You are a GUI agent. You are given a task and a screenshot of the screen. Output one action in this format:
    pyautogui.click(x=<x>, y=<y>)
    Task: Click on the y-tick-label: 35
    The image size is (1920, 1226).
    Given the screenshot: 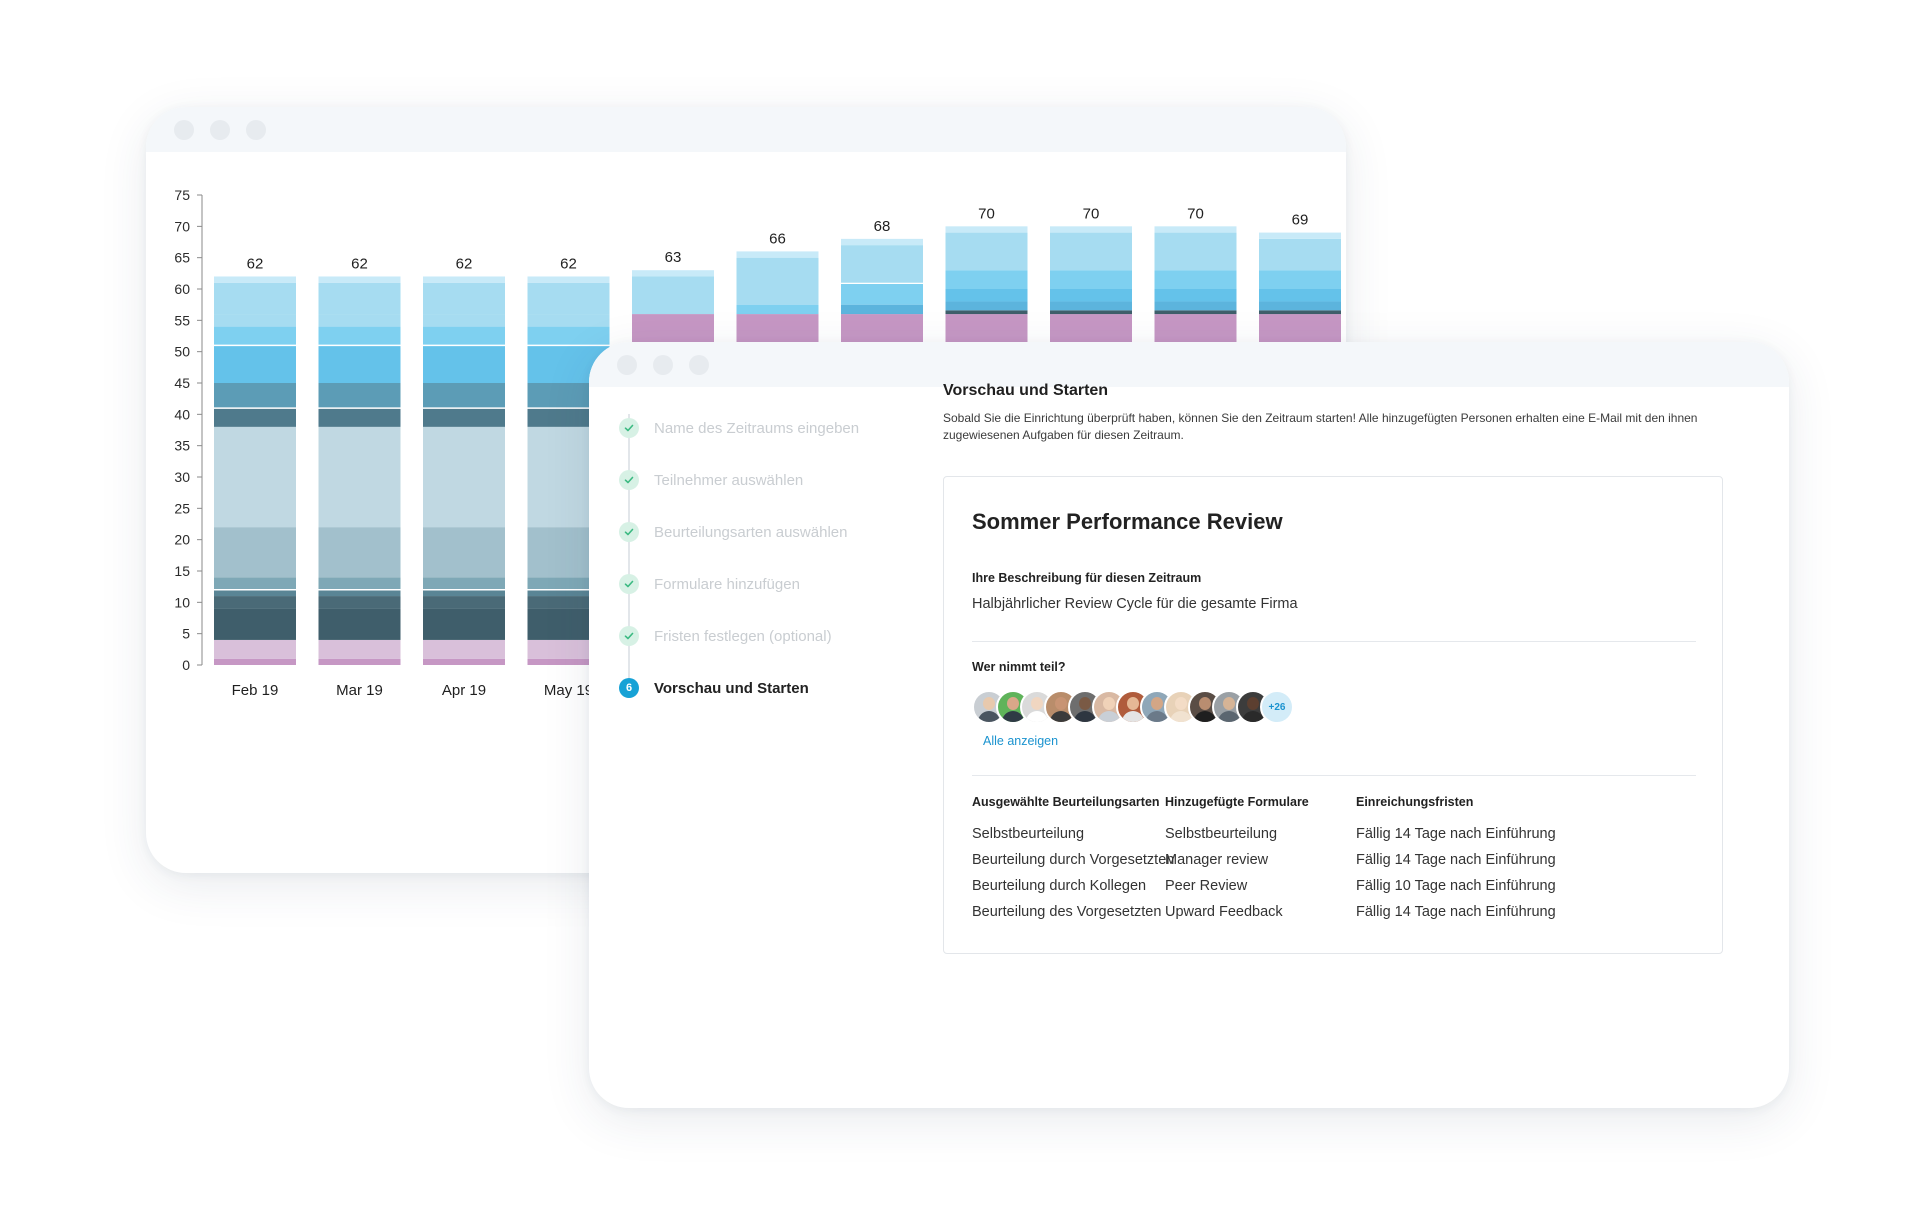 What is the action you would take?
    pyautogui.click(x=182, y=446)
    